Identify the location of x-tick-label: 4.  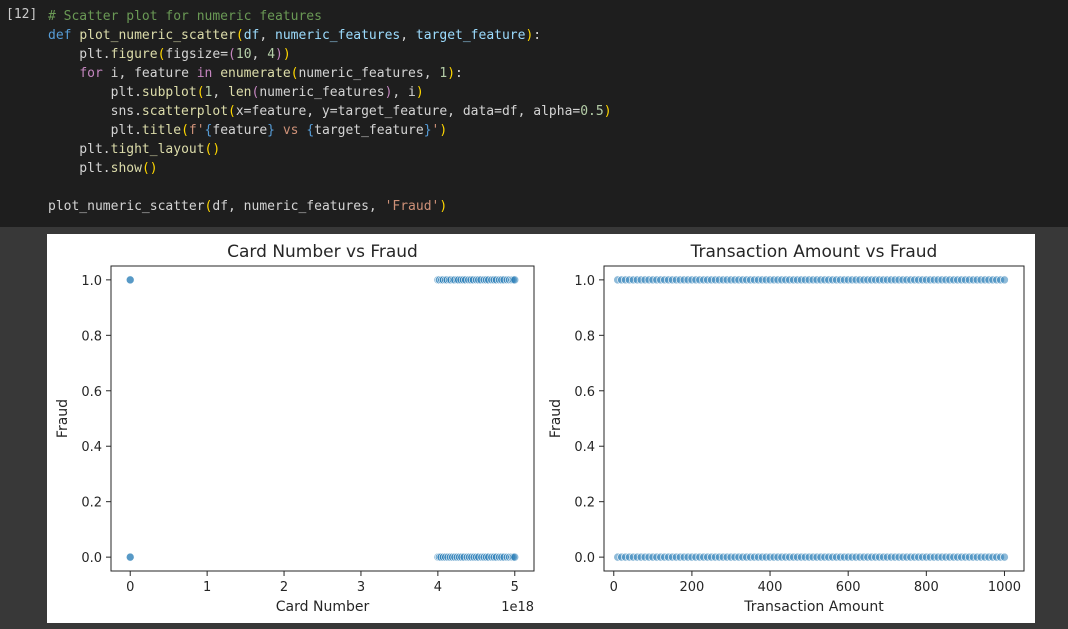
(438, 587).